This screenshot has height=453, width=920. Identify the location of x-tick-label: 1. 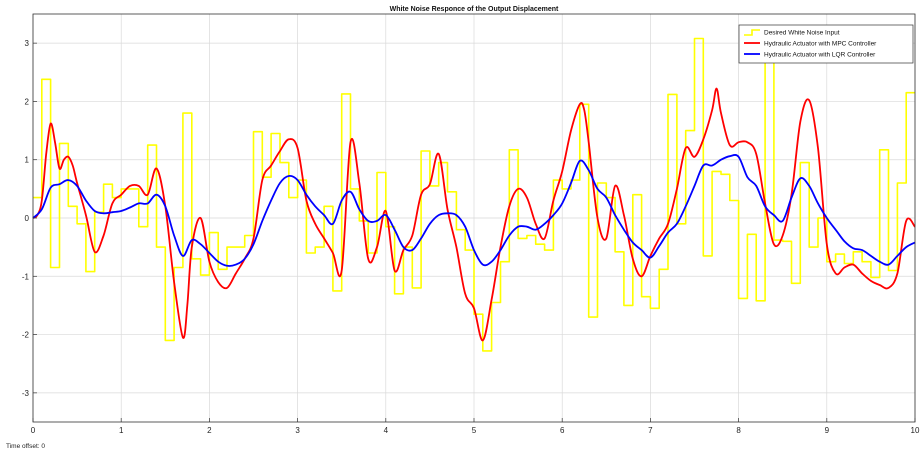
(121, 430).